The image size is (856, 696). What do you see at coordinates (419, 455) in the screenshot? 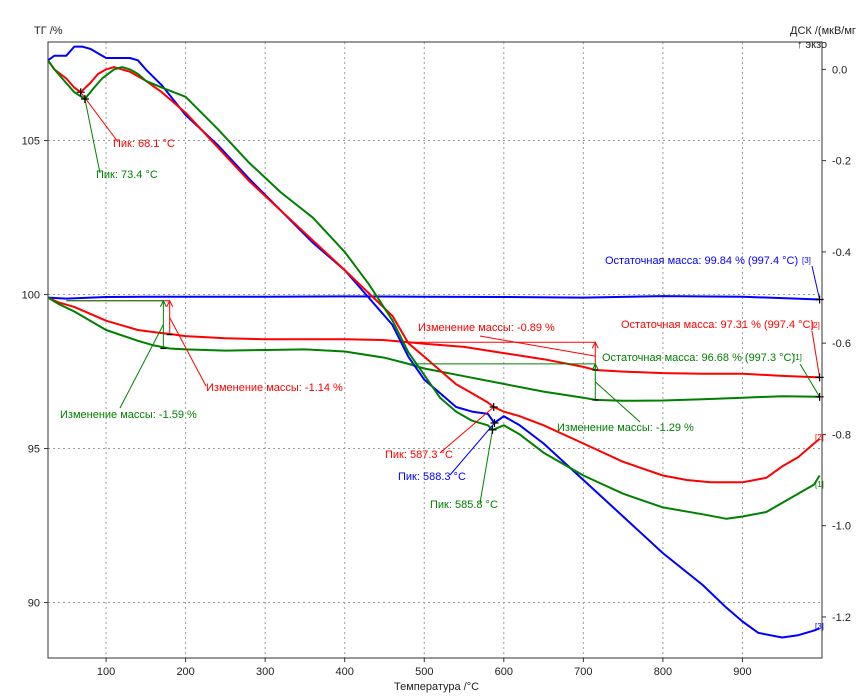
I see `peak-label-red-587: Пик: 587.3 °C` at bounding box center [419, 455].